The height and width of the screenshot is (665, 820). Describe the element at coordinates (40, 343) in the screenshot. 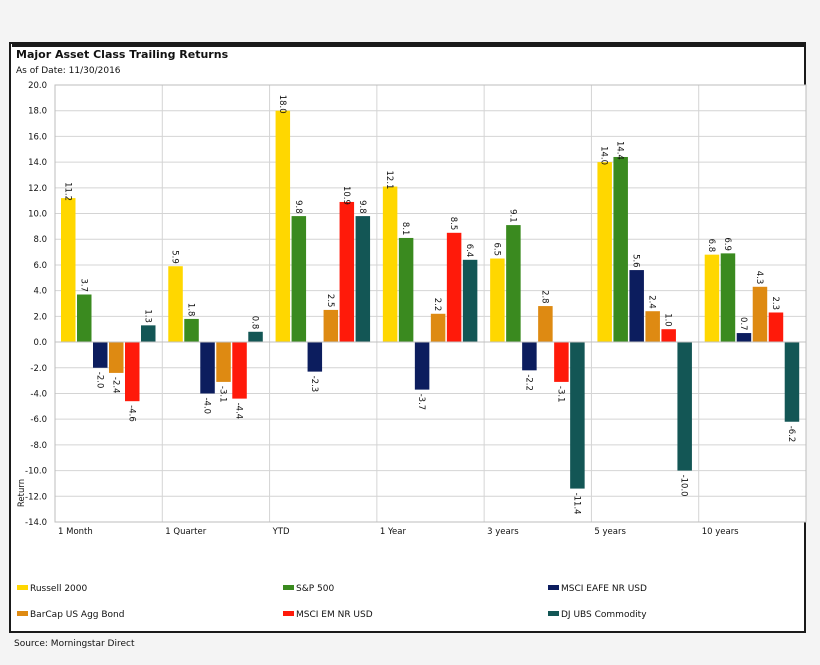

I see `y-tick-label: 0.0` at that location.